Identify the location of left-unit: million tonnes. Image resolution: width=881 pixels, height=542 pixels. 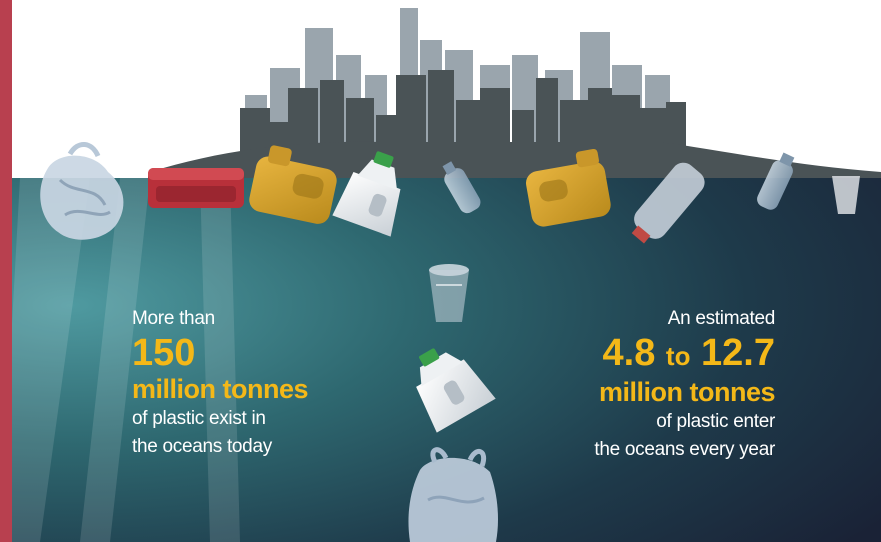
(220, 389).